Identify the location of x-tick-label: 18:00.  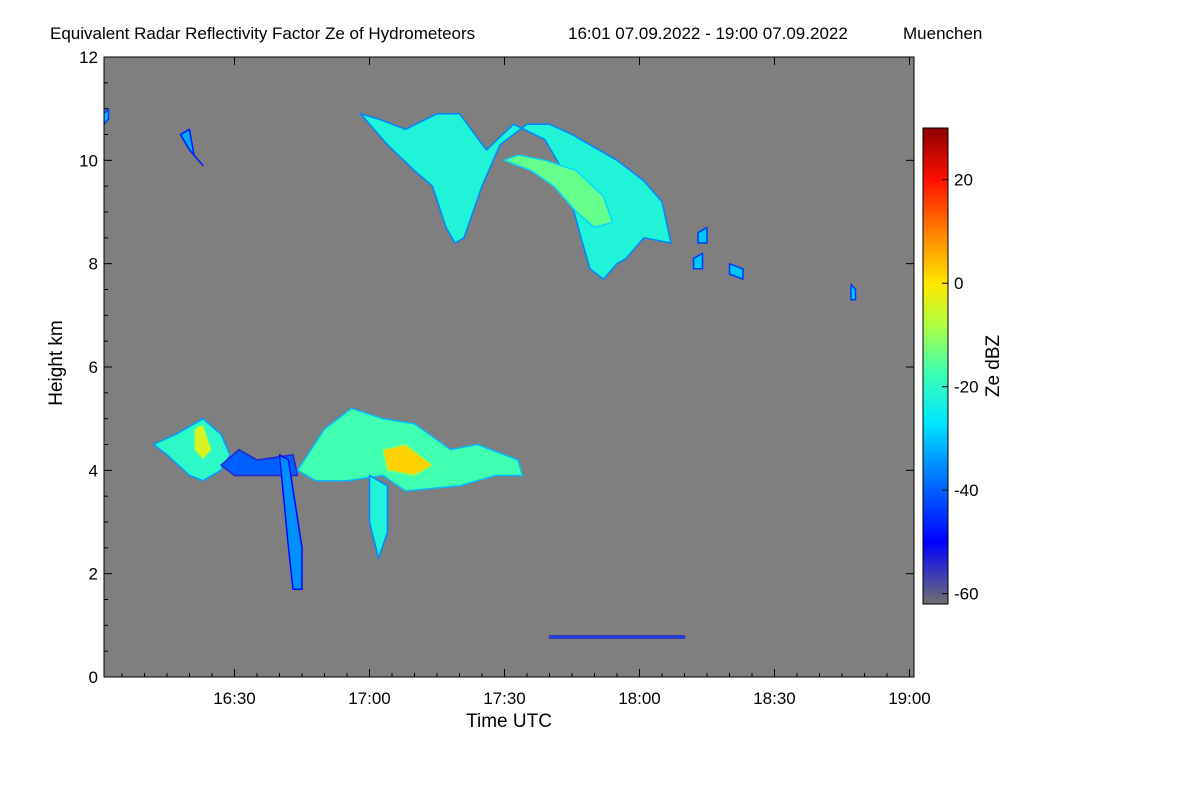
(639, 698).